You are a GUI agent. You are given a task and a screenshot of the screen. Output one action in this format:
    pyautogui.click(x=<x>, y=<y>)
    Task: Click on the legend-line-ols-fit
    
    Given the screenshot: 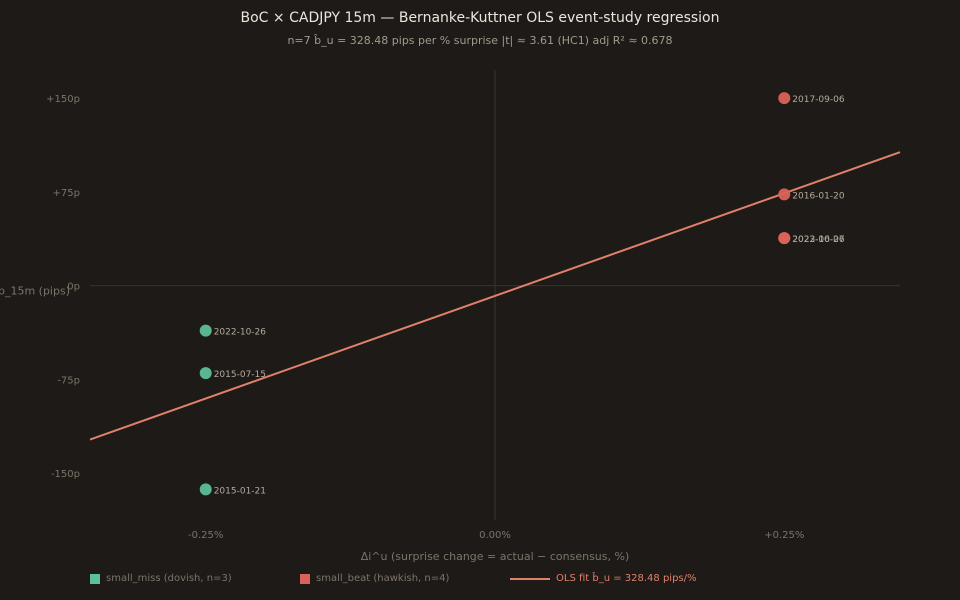 What is the action you would take?
    pyautogui.click(x=530, y=578)
    